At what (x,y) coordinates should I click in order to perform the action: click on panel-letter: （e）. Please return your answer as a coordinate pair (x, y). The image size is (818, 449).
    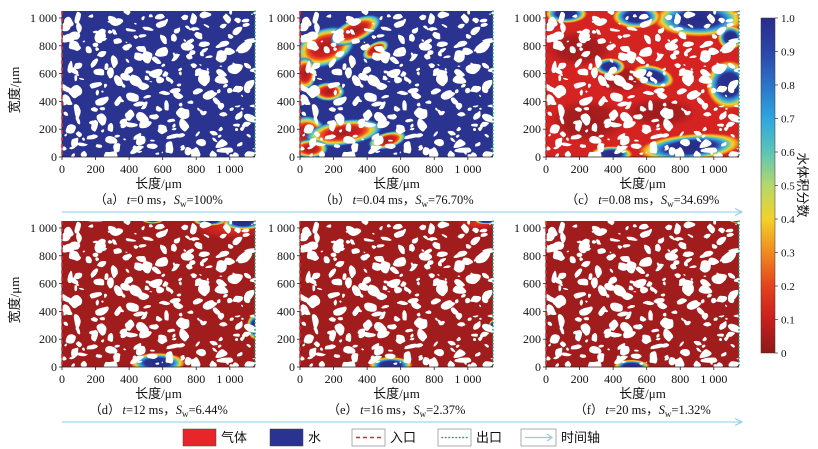
    Looking at the image, I should click on (343, 410).